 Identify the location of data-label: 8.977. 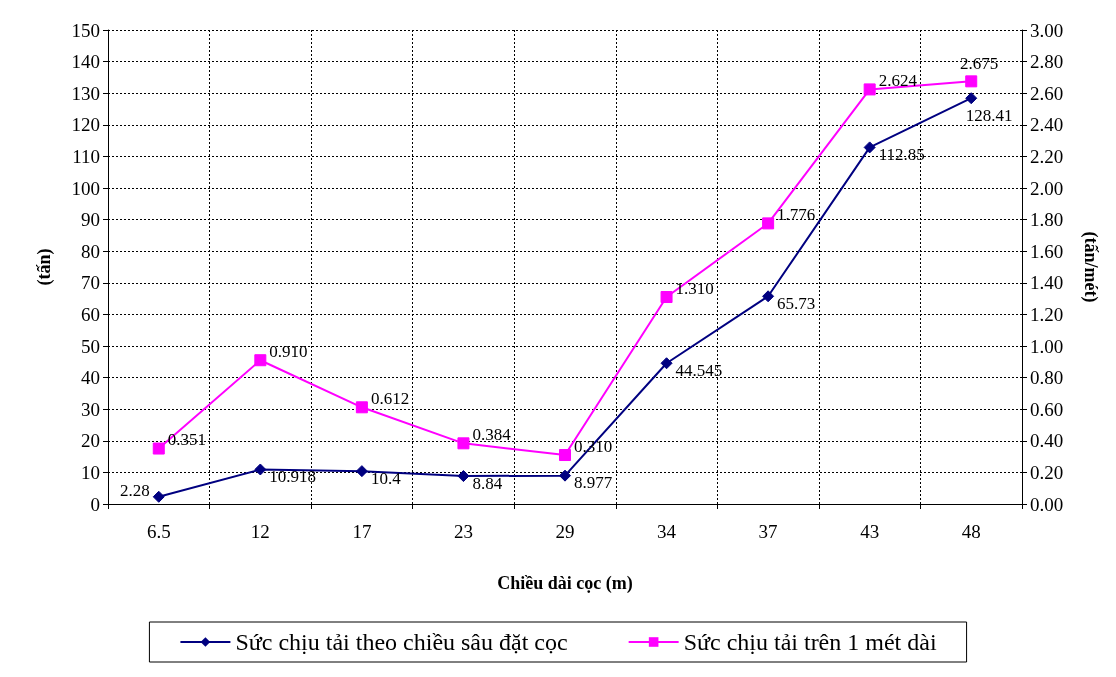
(593, 483).